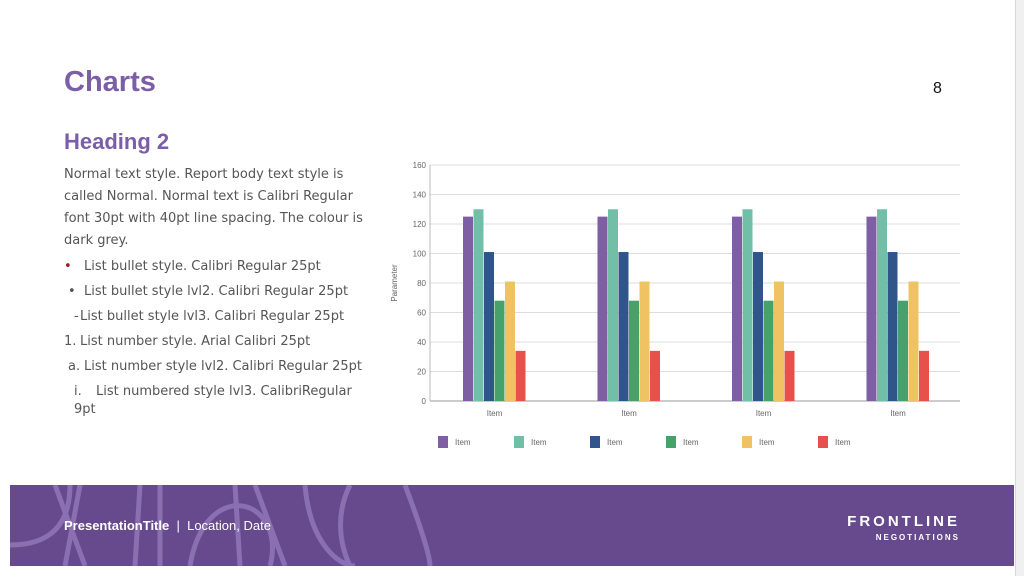 The width and height of the screenshot is (1024, 576). What do you see at coordinates (420, 195) in the screenshot?
I see `y-tick-label: 140` at bounding box center [420, 195].